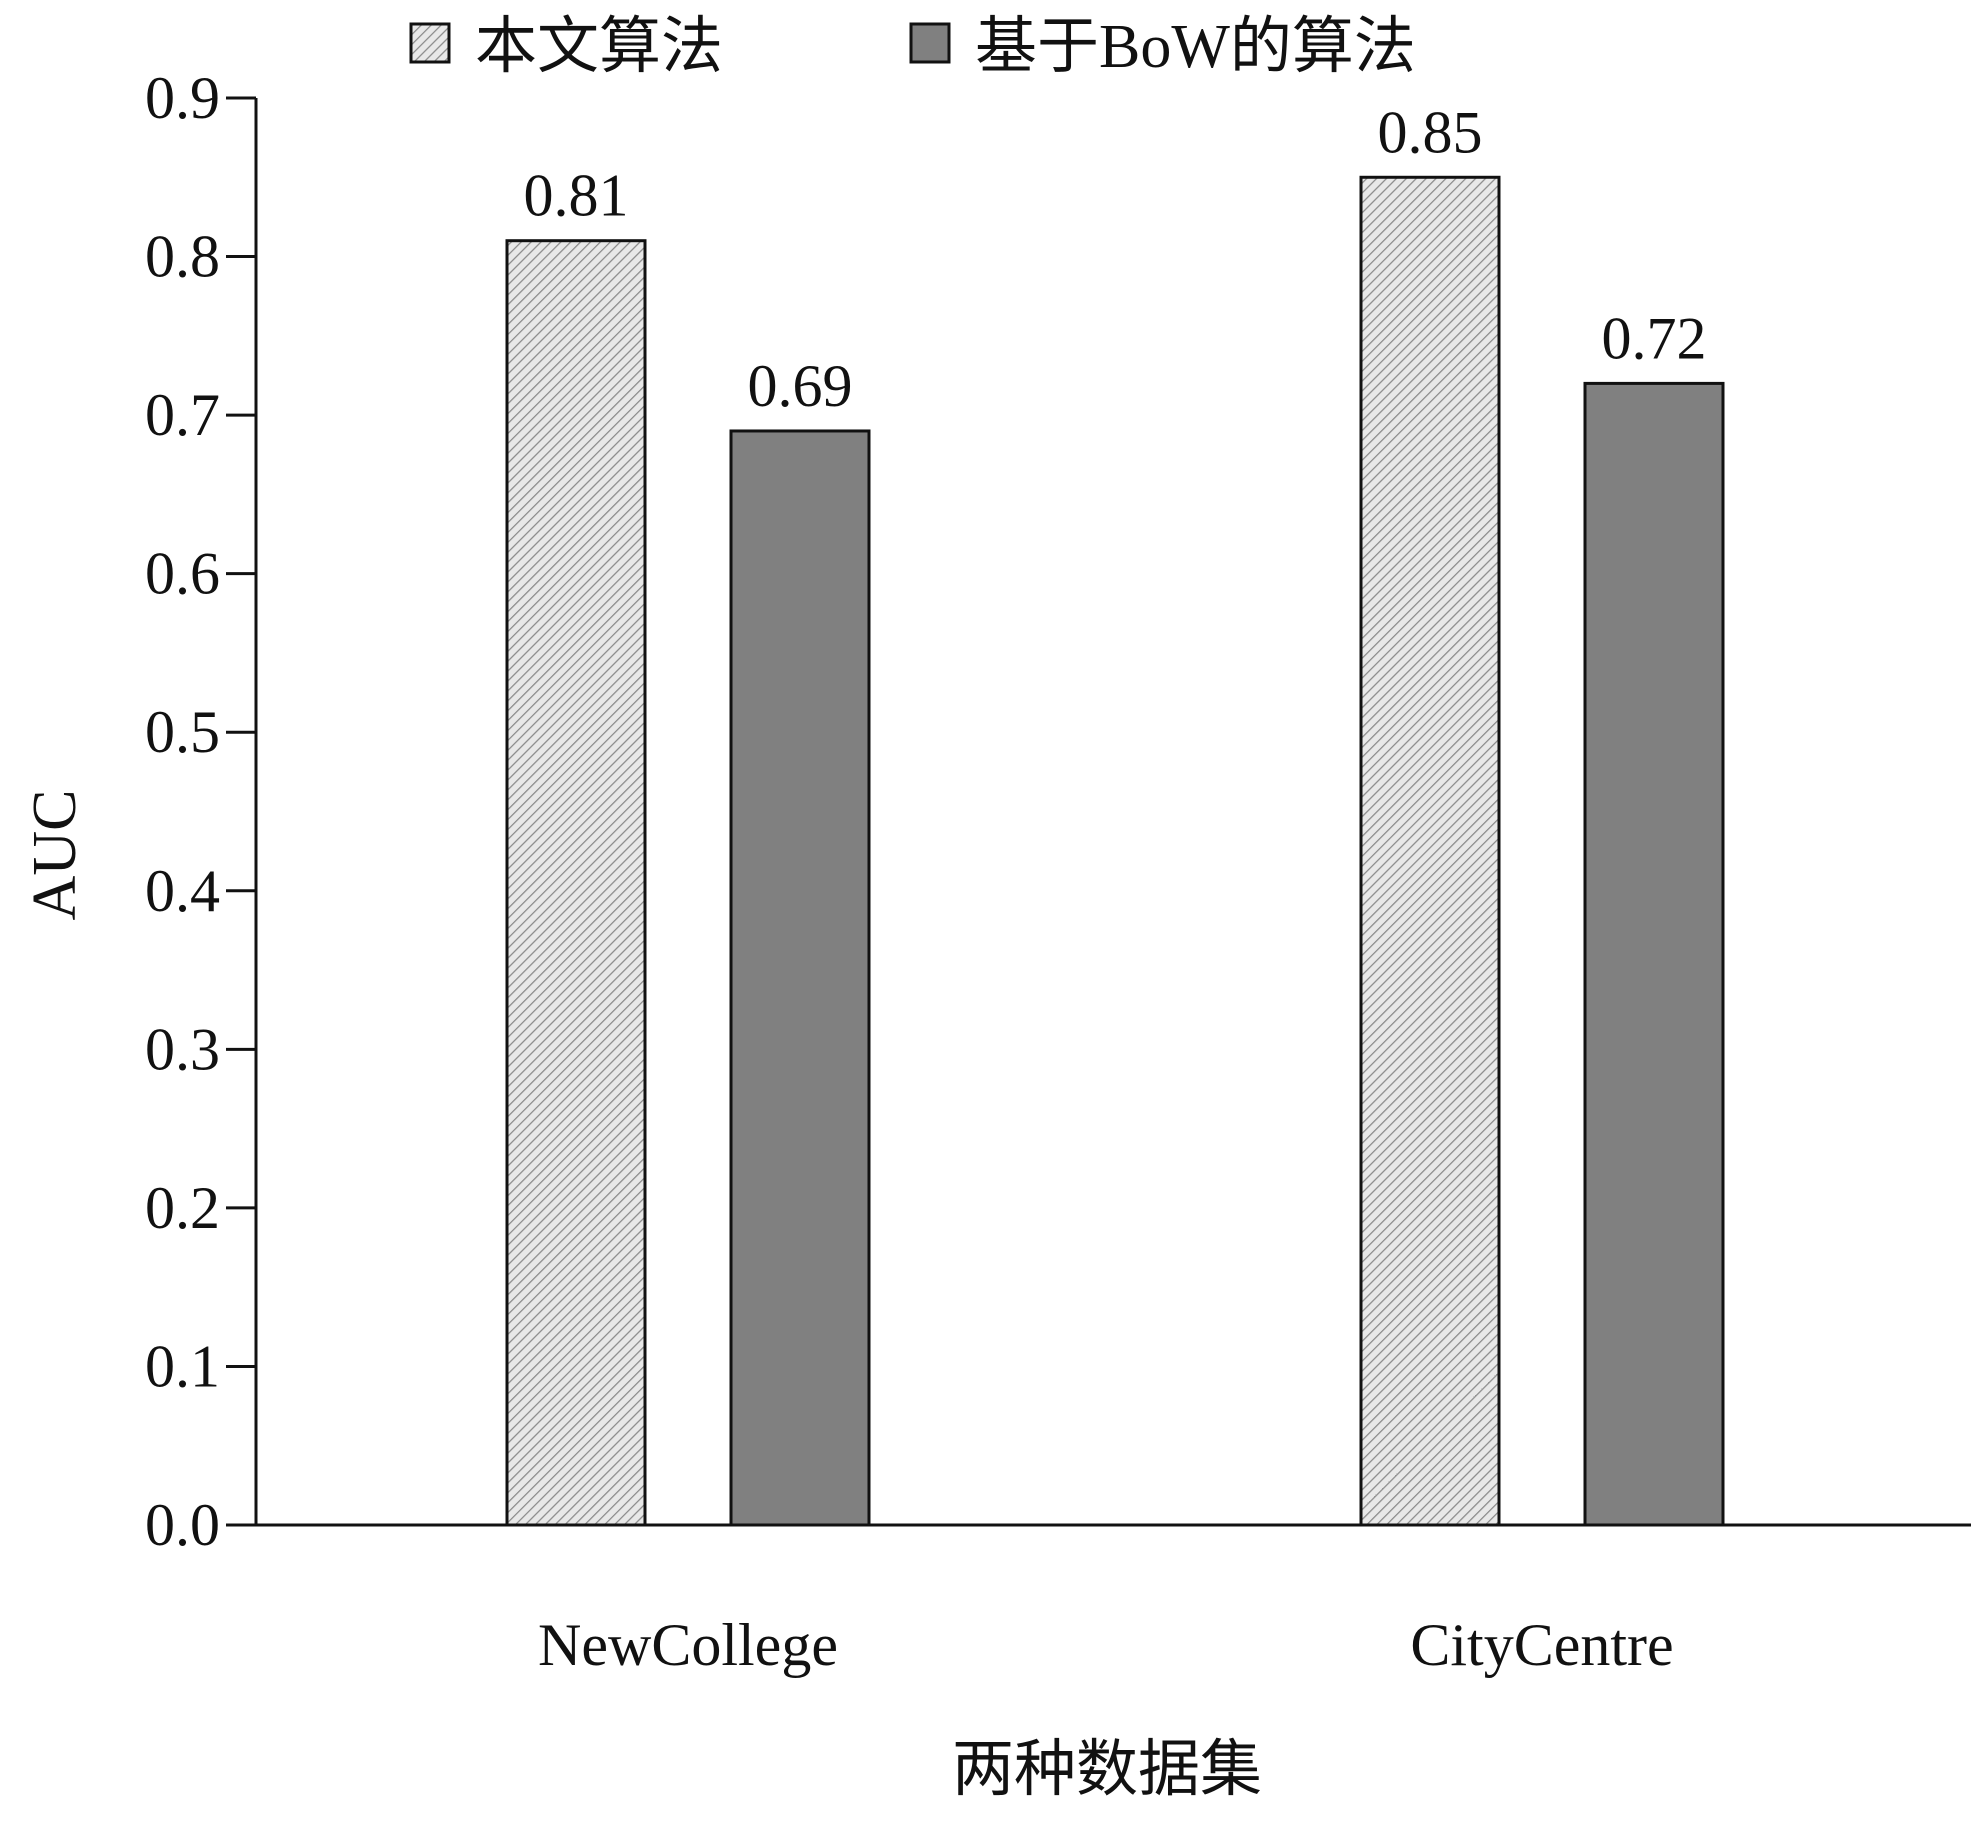 The width and height of the screenshot is (1971, 1845). I want to click on legend-label: 基于BoW的算法, so click(1195, 47).